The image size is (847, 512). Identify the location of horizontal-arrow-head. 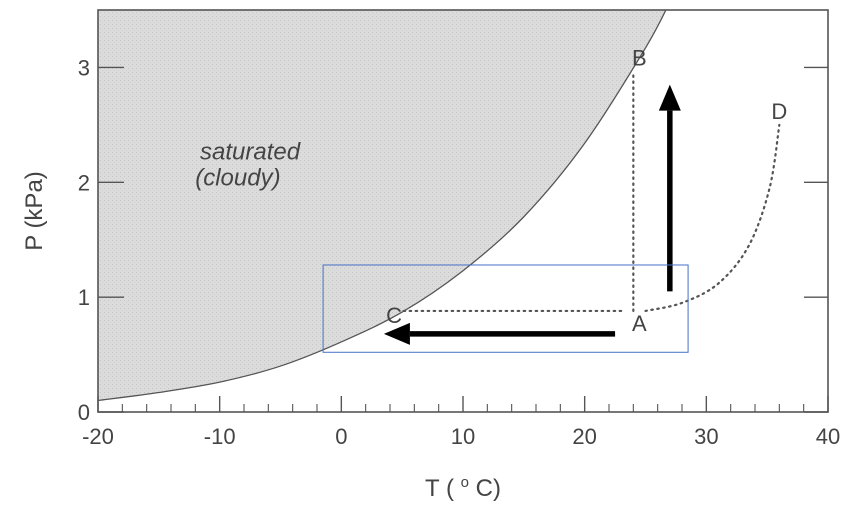
(396, 333).